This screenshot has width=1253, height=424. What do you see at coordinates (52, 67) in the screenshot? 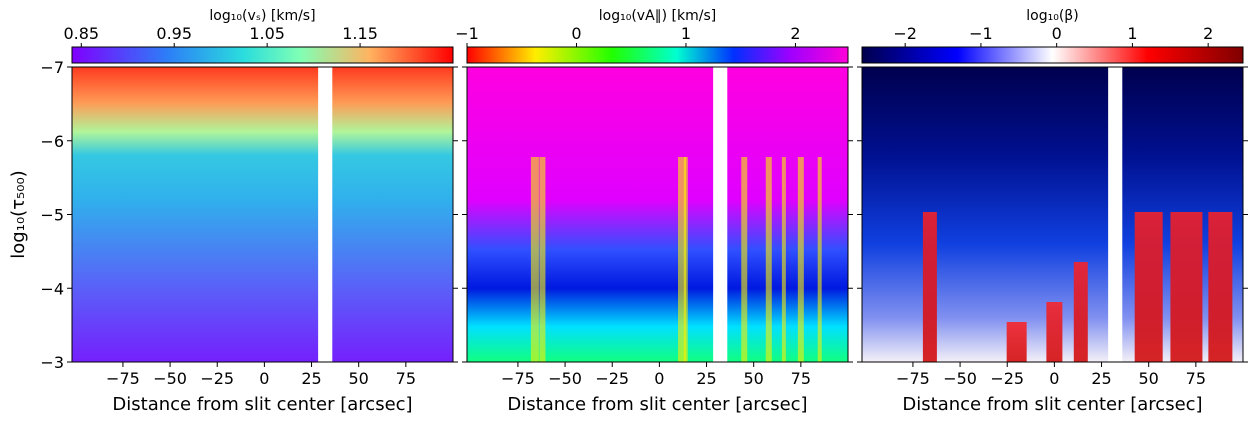
I see `y-tick-label: −7` at bounding box center [52, 67].